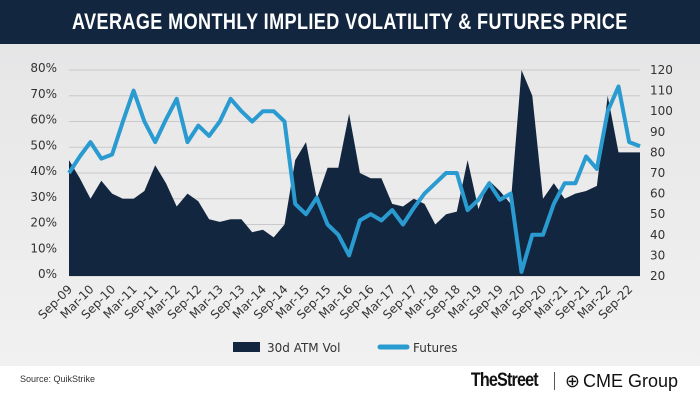  I want to click on y-left-tick-label: 30%, so click(43, 197).